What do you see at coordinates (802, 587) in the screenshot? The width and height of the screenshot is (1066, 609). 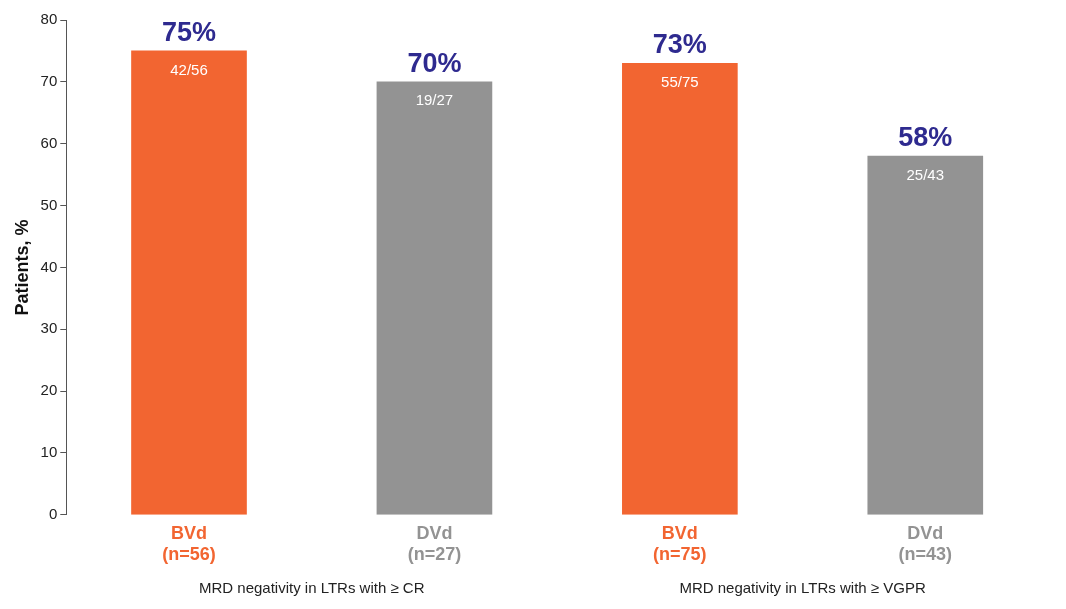 I see `text: MRD negativity in LTRs with ≥ VGPR` at bounding box center [802, 587].